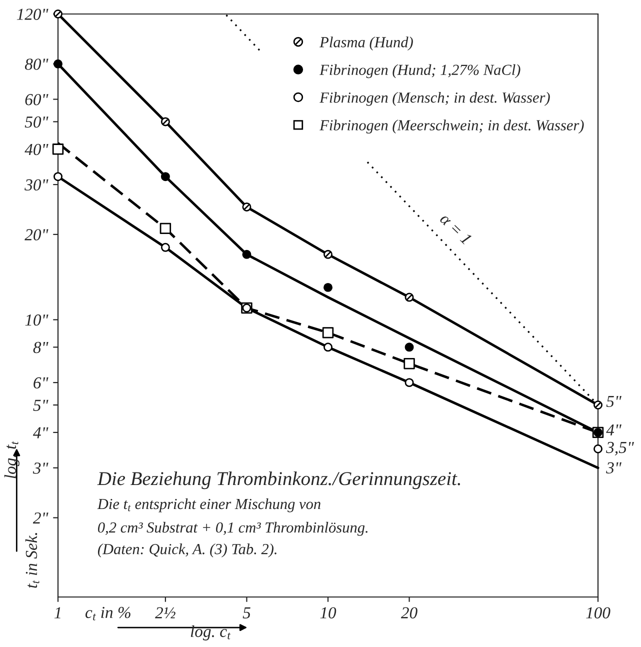 Image resolution: width=641 pixels, height=647 pixels. What do you see at coordinates (420, 71) in the screenshot?
I see `legend-label: Fibrinogen (Hund; 1,27% NaCl)` at bounding box center [420, 71].